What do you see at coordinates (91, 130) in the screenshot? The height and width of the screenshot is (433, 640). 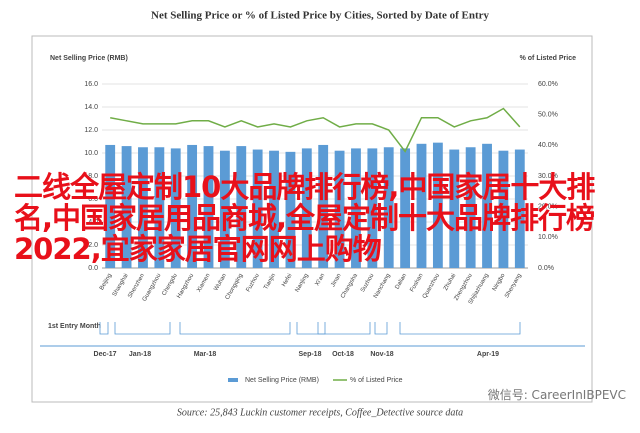 I see `y-tick-label: 12.0` at bounding box center [91, 130].